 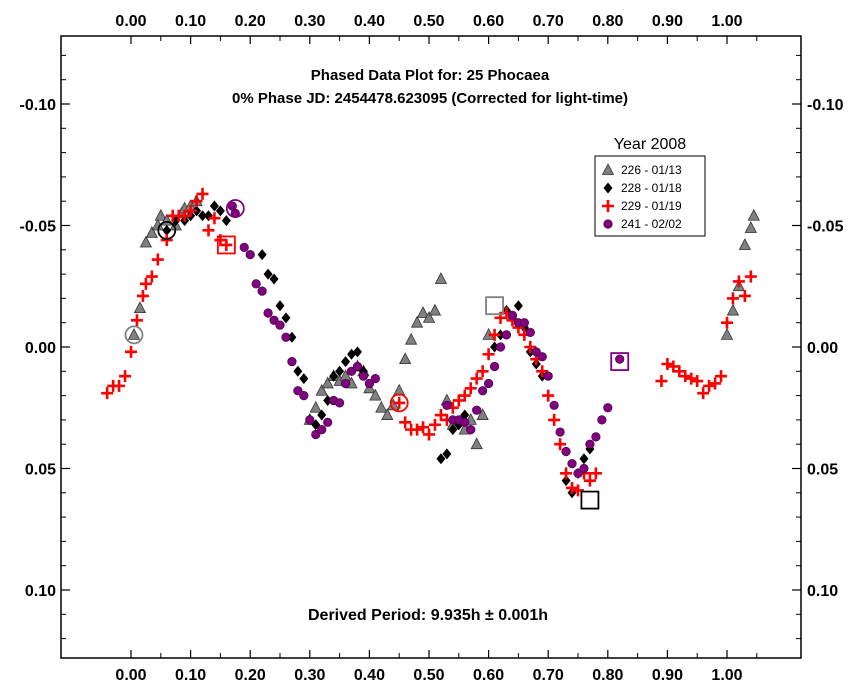 I want to click on legend-label: 229 - 01/19, so click(x=651, y=206).